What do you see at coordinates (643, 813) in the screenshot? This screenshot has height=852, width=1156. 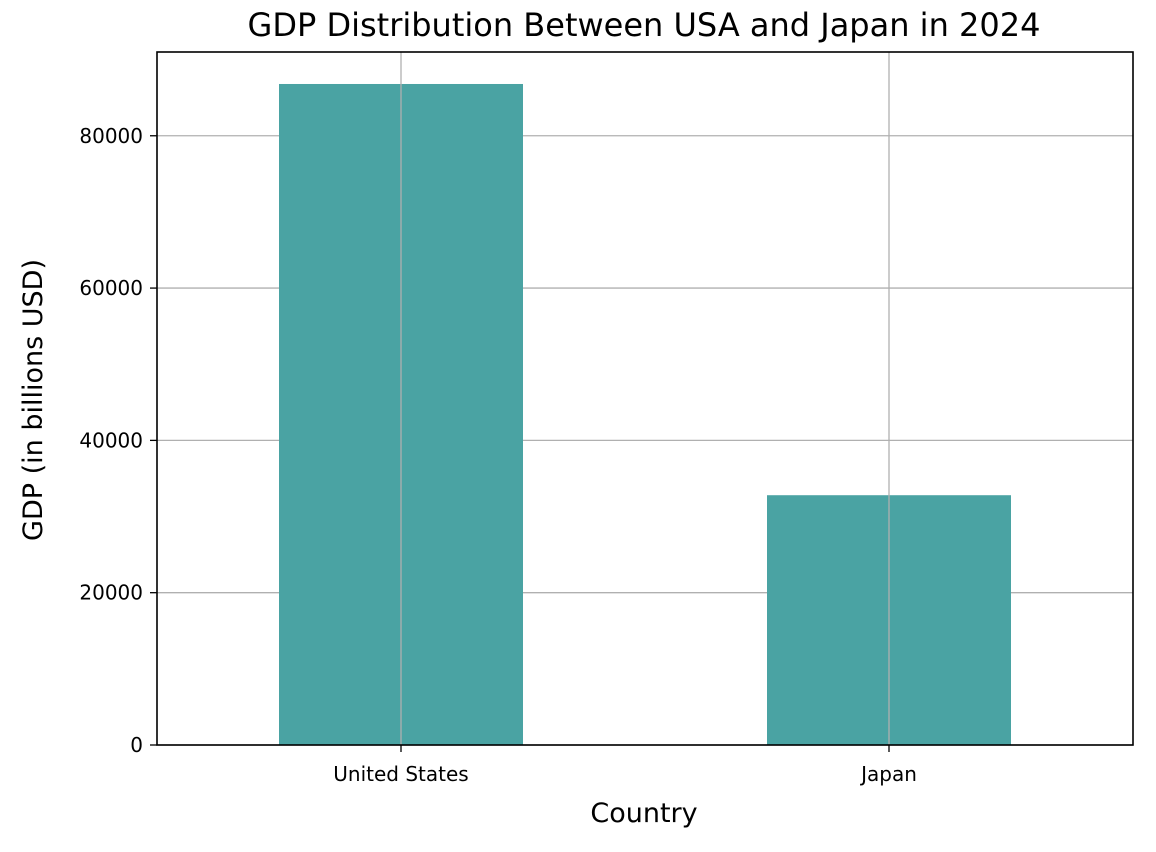 I see `x-axis-label: Country` at bounding box center [643, 813].